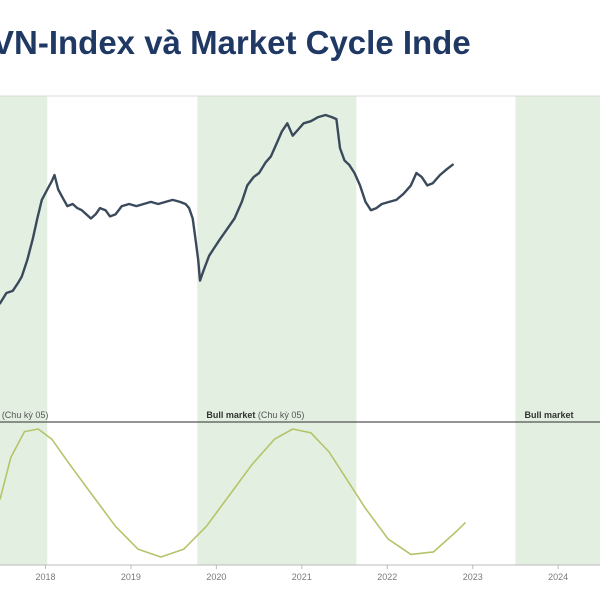 This screenshot has height=600, width=600. What do you see at coordinates (25, 415) in the screenshot?
I see `regime-label-0: (Chu kỳ 05)` at bounding box center [25, 415].